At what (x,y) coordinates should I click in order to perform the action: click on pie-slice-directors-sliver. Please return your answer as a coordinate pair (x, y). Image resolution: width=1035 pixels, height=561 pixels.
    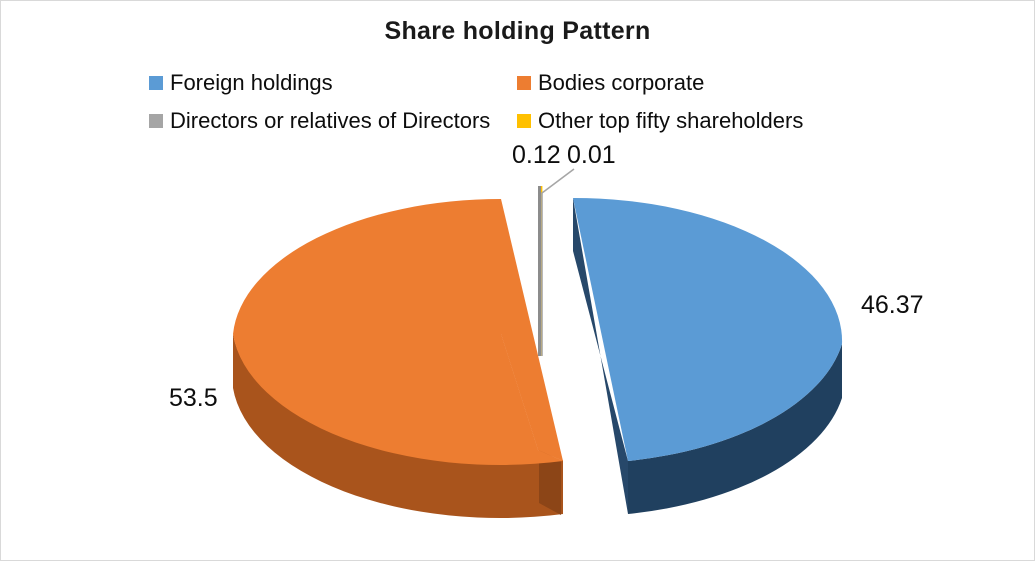
    Looking at the image, I should click on (539, 271).